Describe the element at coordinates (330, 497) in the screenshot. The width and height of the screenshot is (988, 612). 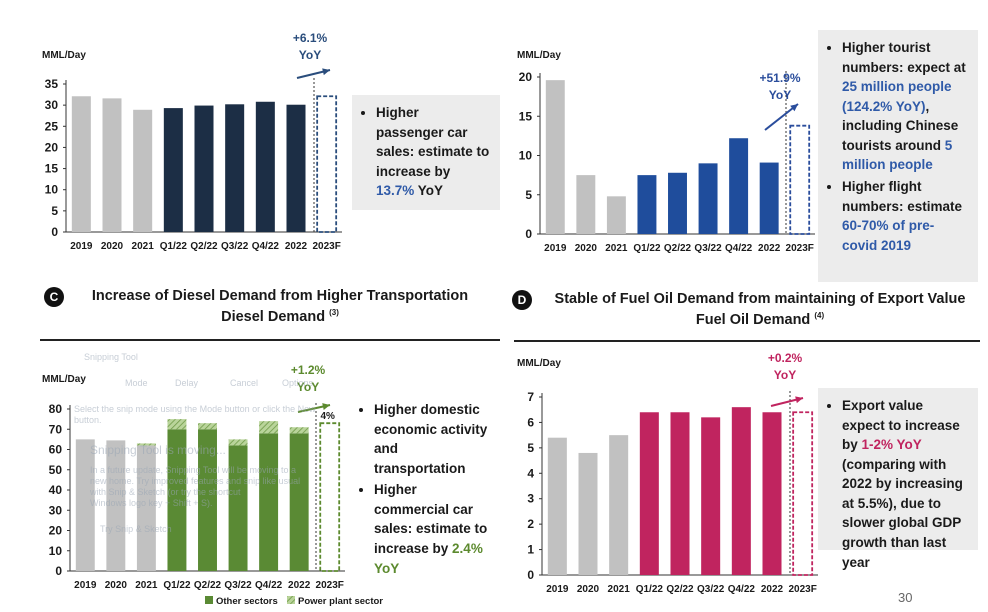
I see `chart-2-bar-forecast` at that location.